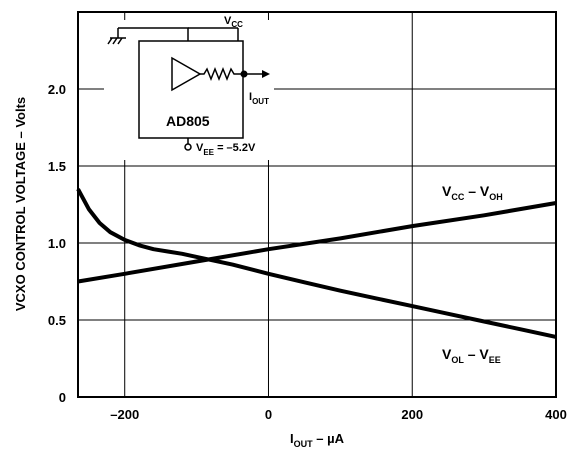 The image size is (581, 451). What do you see at coordinates (472, 192) in the screenshot?
I see `series-label-vcc-voh: VCC – VOH` at bounding box center [472, 192].